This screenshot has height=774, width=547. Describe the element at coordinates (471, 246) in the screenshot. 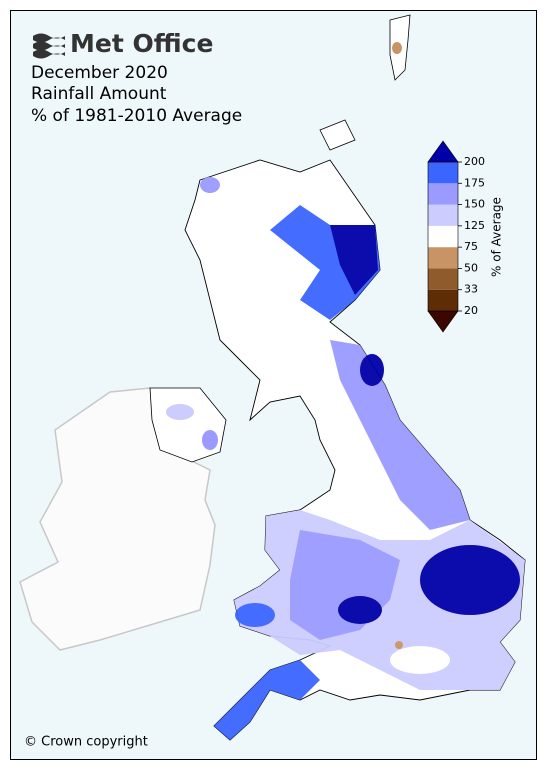

I see `colorbar-tick-label: 75` at that location.